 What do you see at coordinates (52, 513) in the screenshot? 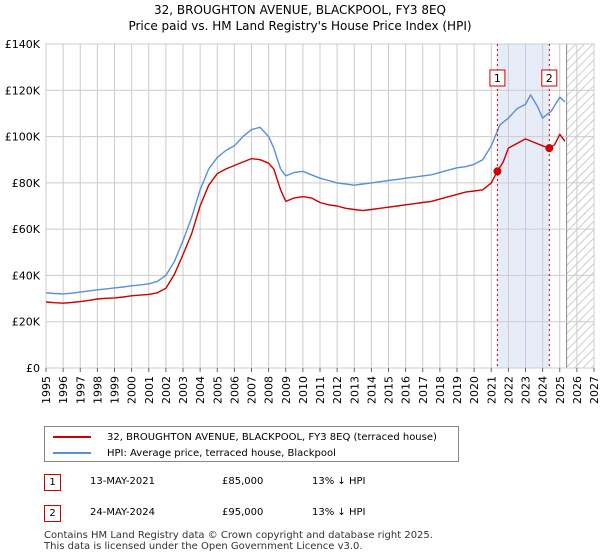
I see `sale-number-badge: 2` at bounding box center [52, 513].